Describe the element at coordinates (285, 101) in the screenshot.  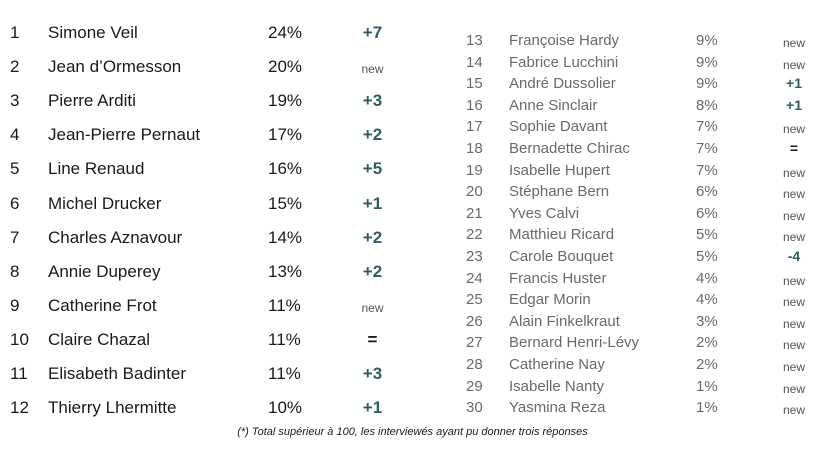
I see `percentage: 19%` at that location.